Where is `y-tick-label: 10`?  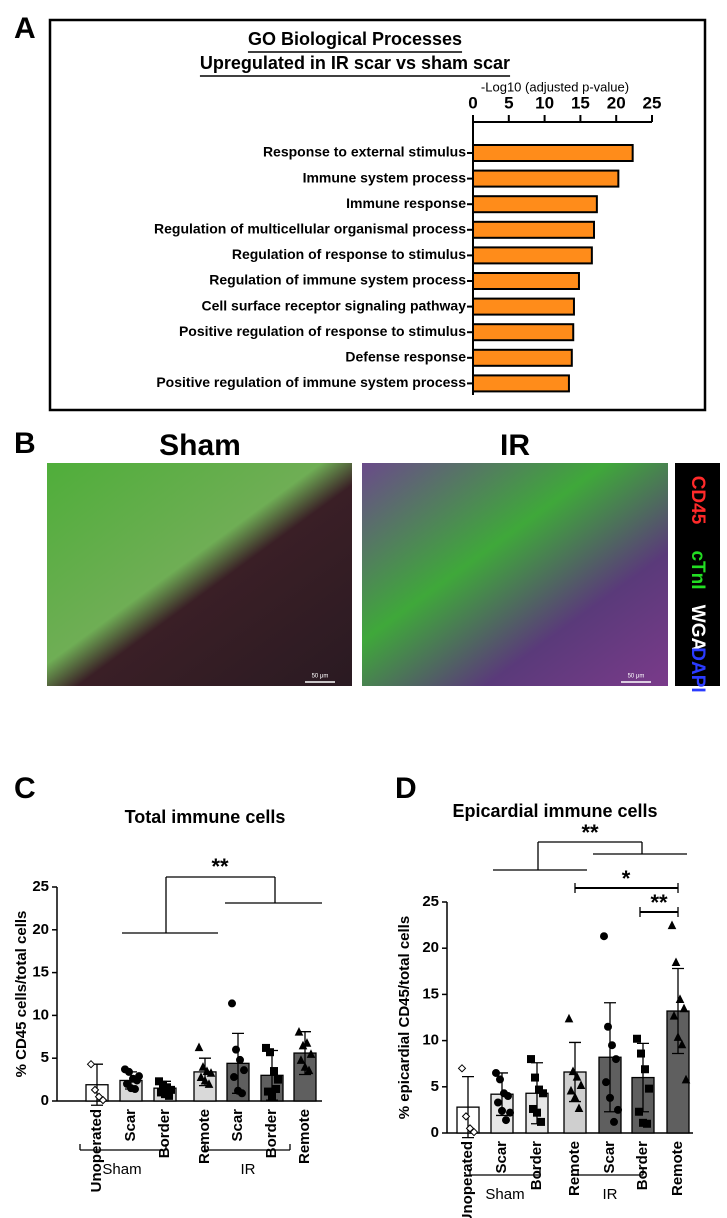
y-tick-label: 10 is located at coordinates (430, 1040).